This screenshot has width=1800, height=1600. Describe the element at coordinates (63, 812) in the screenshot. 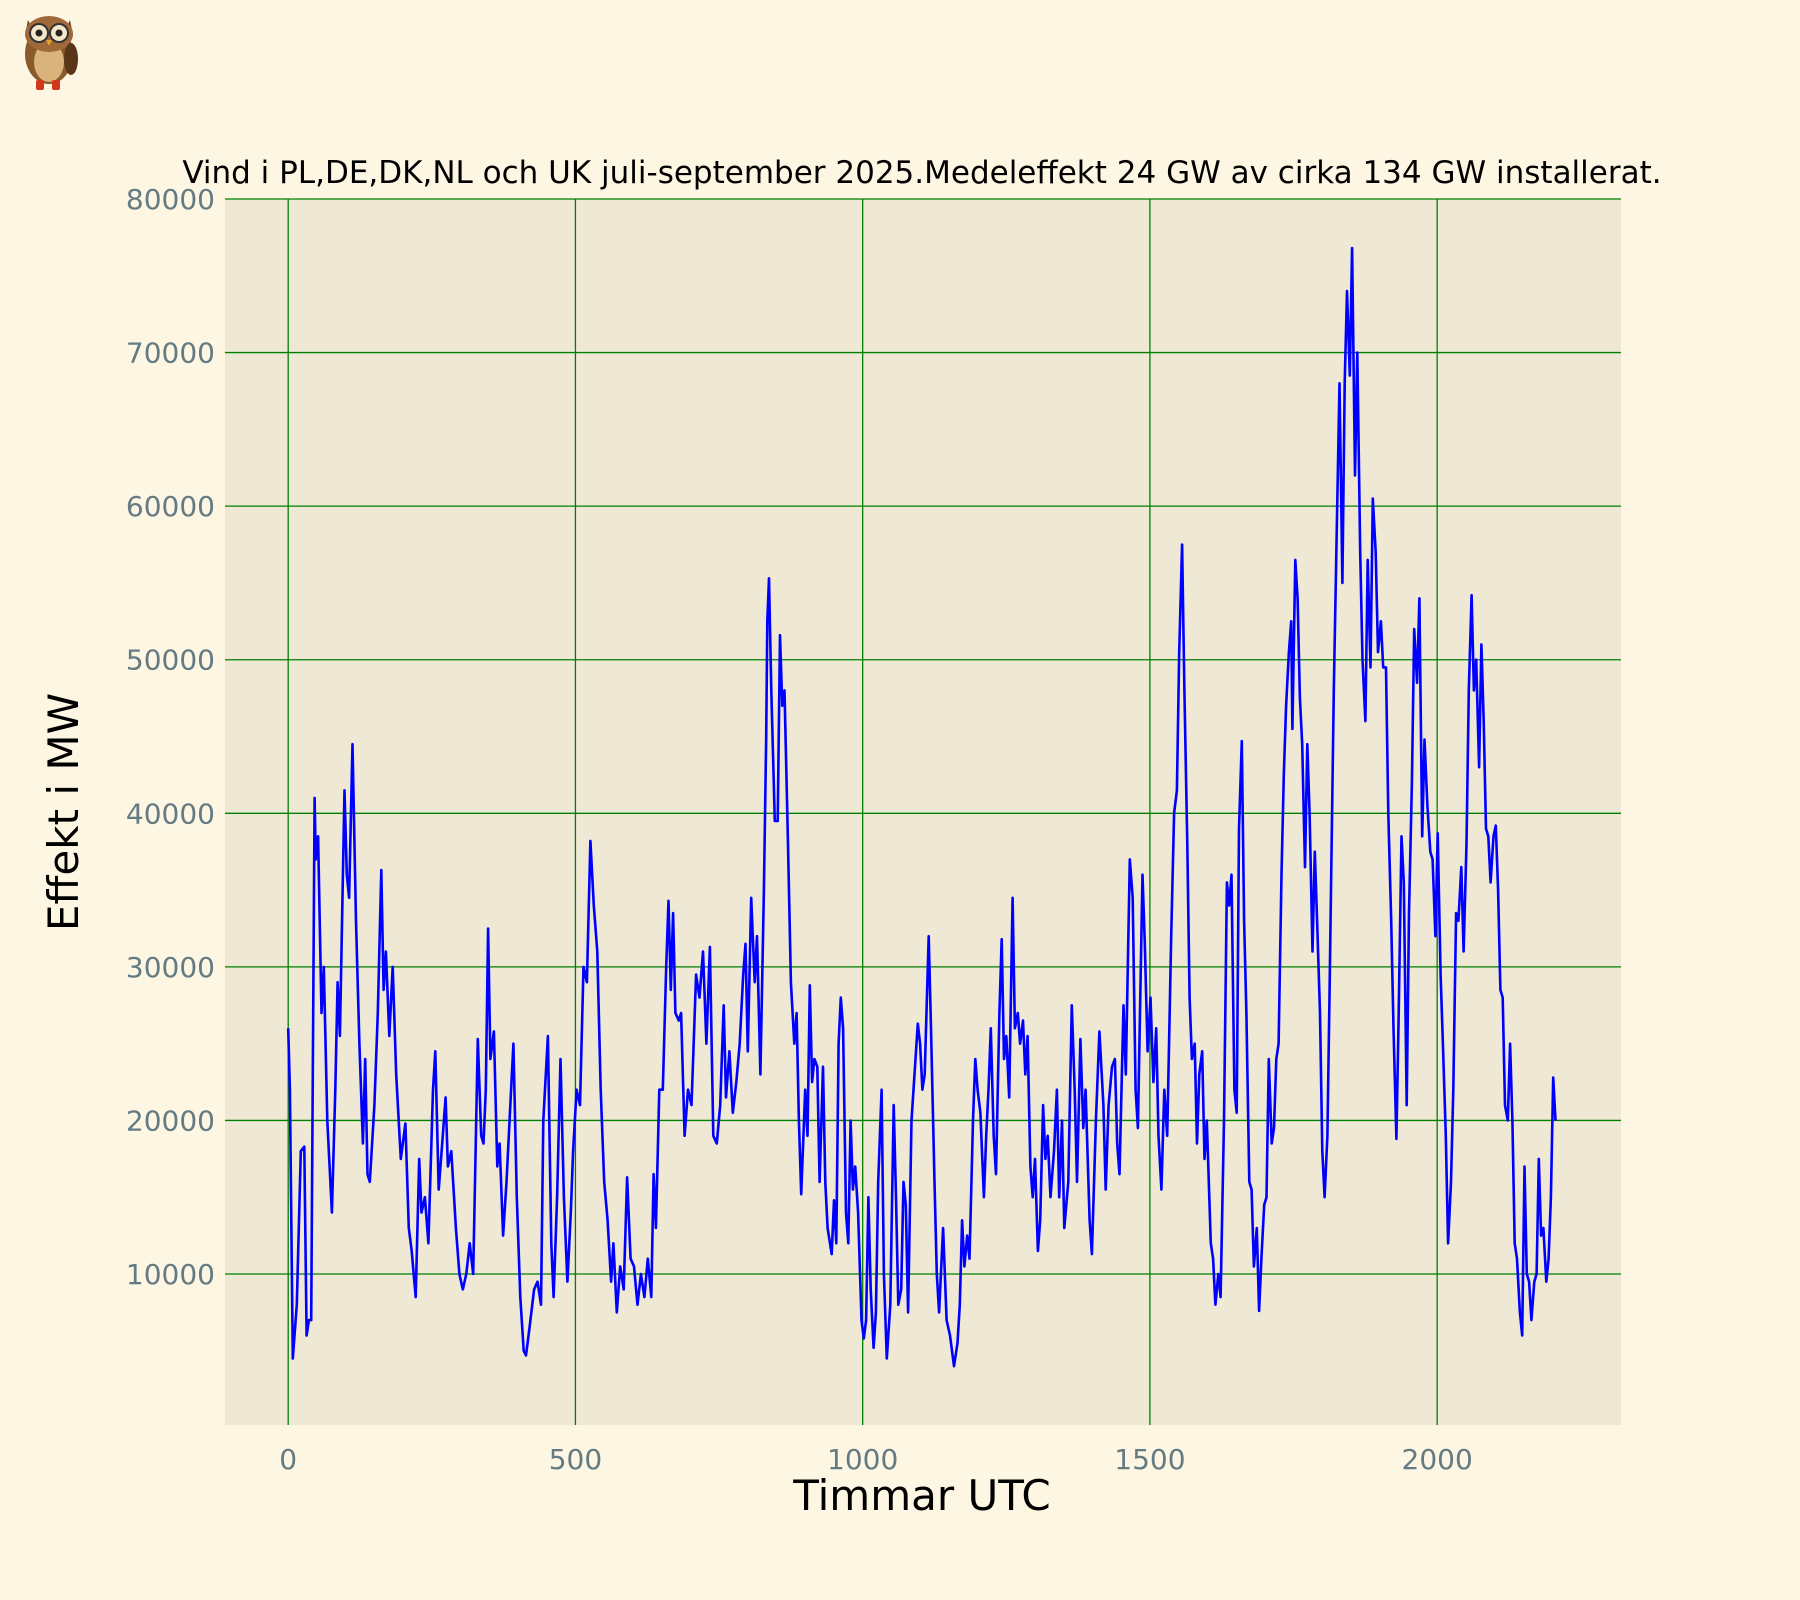

I see `y-axis-label: Effekt i MW` at that location.